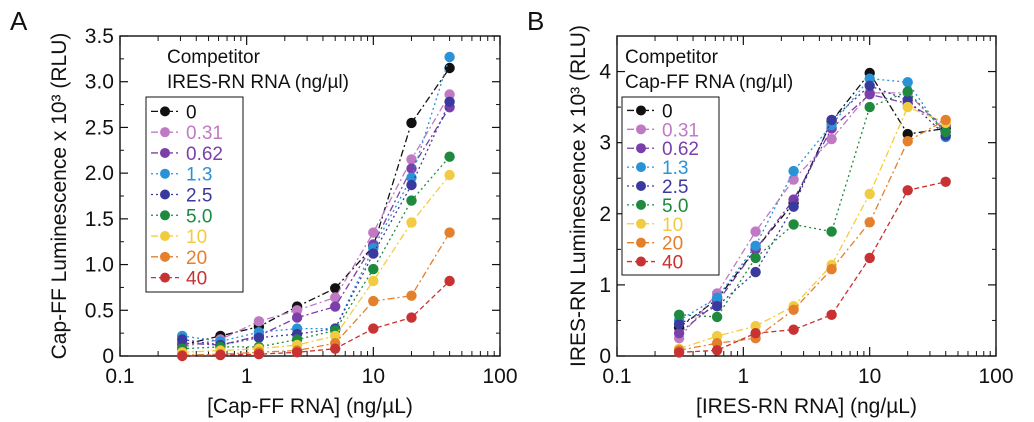 The image size is (1034, 422). I want to click on legend-label: 2.5, so click(675, 187).